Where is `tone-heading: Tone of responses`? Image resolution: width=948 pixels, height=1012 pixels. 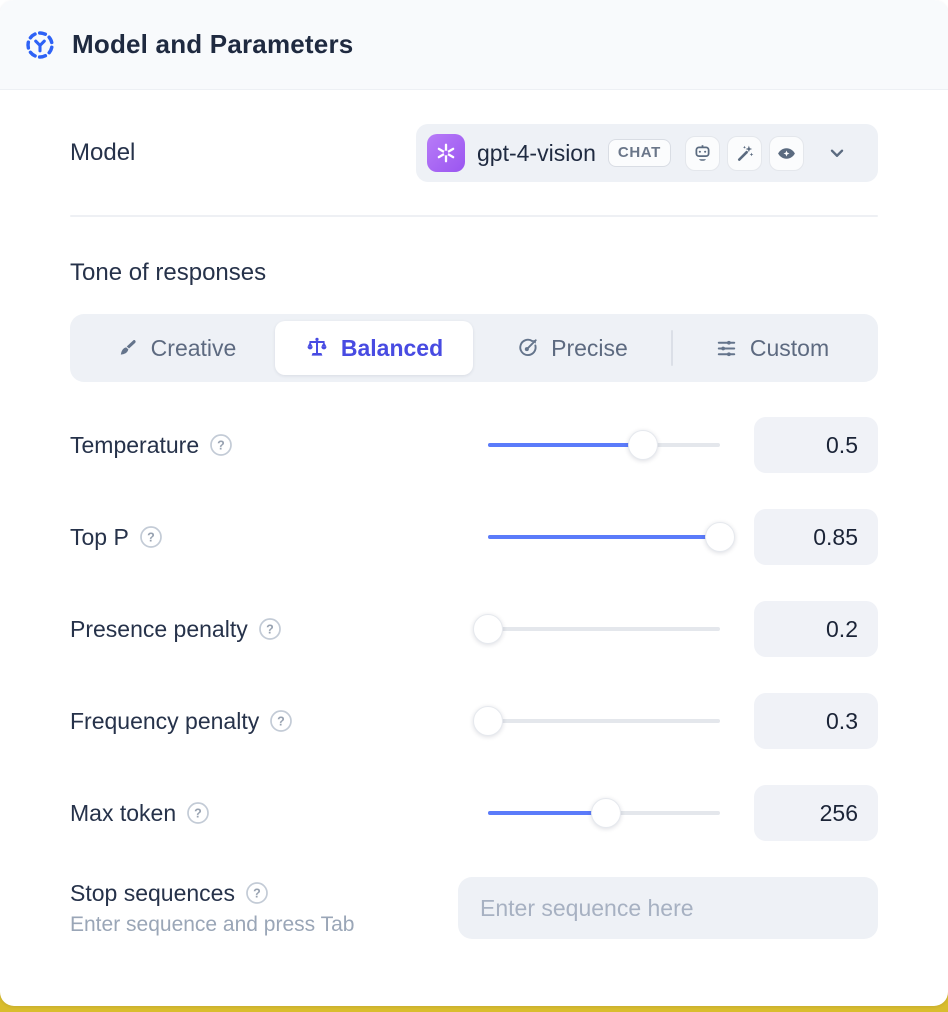 tone-heading: Tone of responses is located at coordinates (168, 272).